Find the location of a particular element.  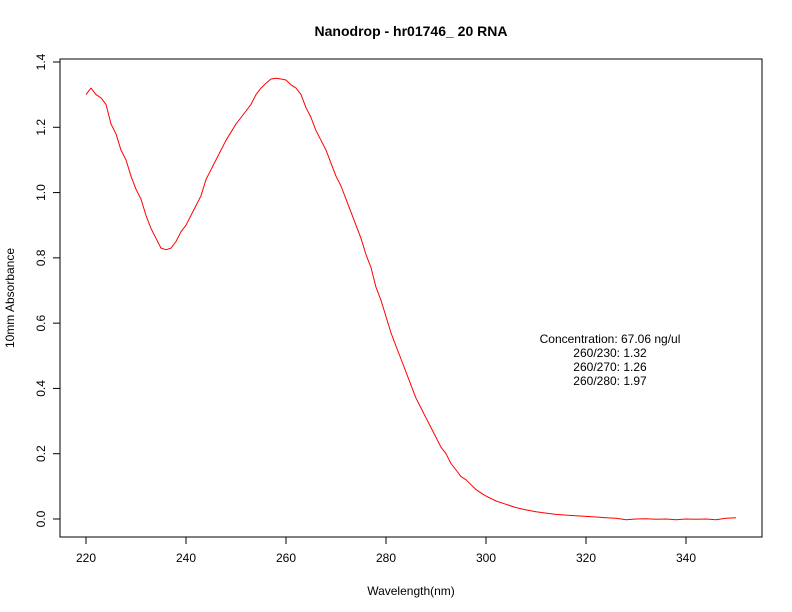

x-axis: 220 240 260 280 300 320 340 is located at coordinates (386, 550).